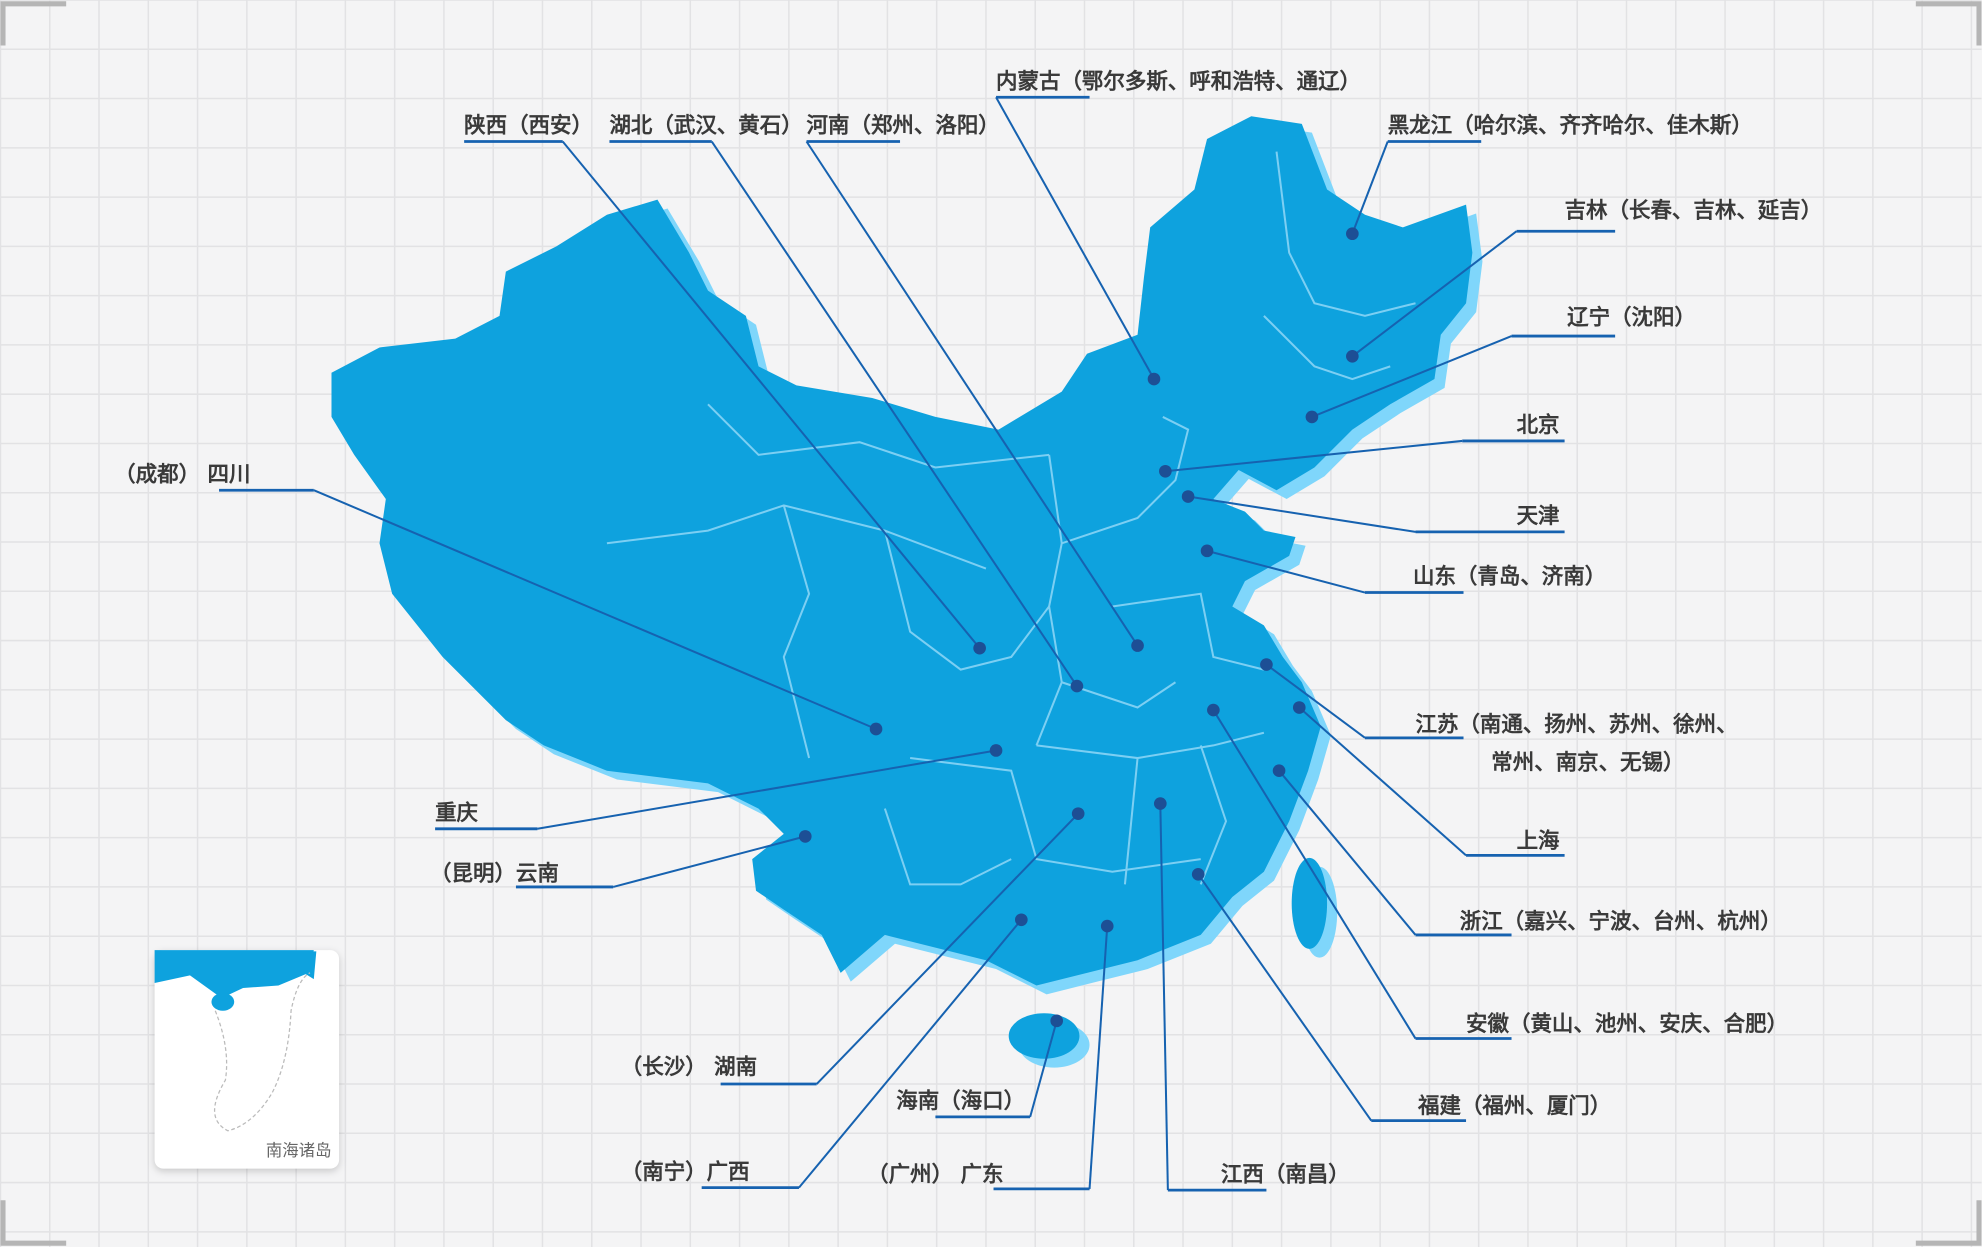 Image resolution: width=1982 pixels, height=1247 pixels. What do you see at coordinates (182, 474) in the screenshot?
I see `province-label: （成都） 四川` at bounding box center [182, 474].